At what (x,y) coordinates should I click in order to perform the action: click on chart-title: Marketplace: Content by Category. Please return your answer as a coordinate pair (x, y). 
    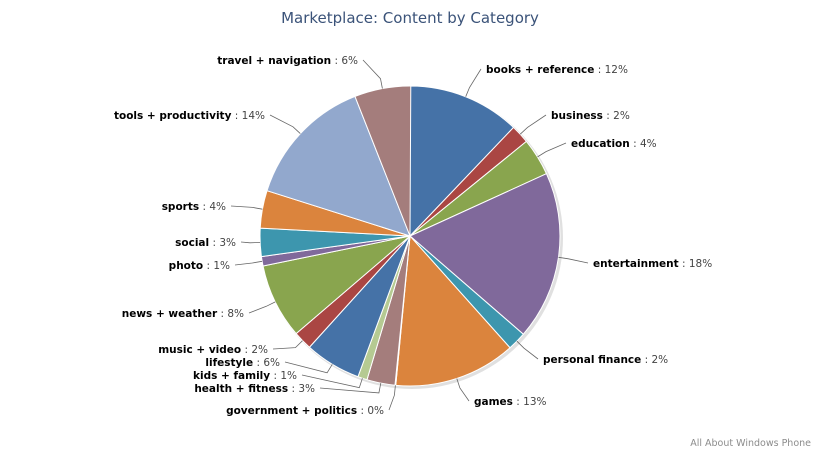
    Looking at the image, I should click on (410, 18).